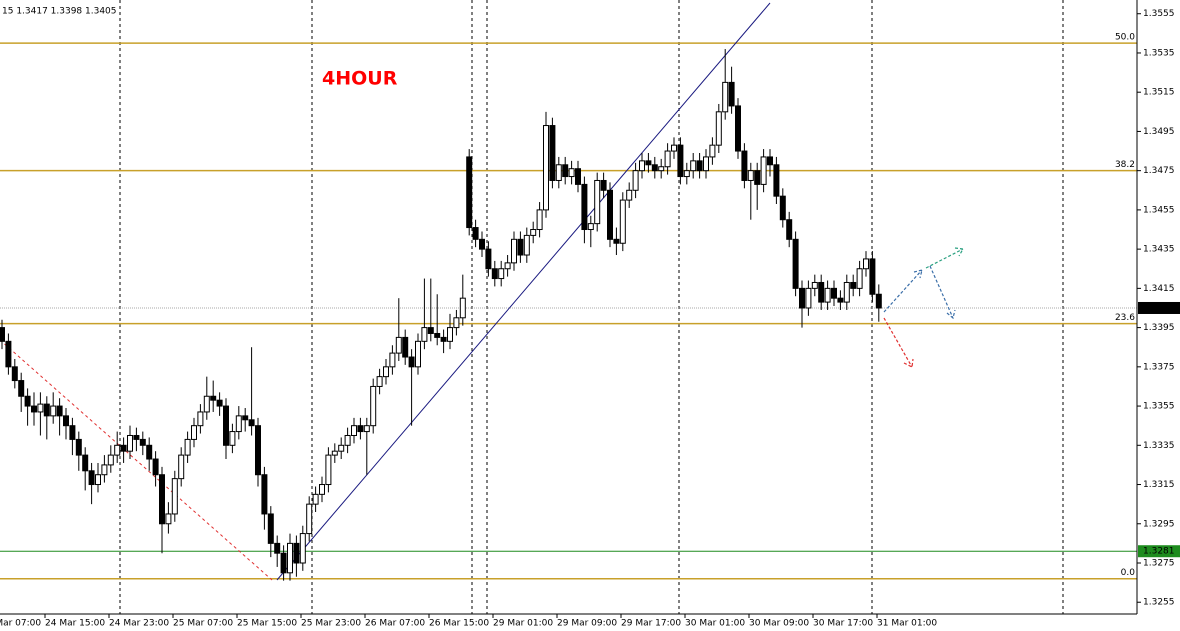  Describe the element at coordinates (20, 624) in the screenshot. I see `x-tick-label: 24 Mar 07:00` at that location.